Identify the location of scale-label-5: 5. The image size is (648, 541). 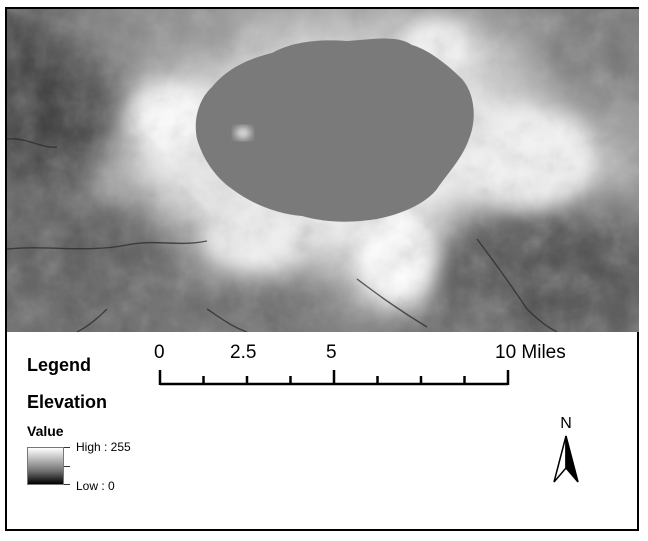
(331, 352).